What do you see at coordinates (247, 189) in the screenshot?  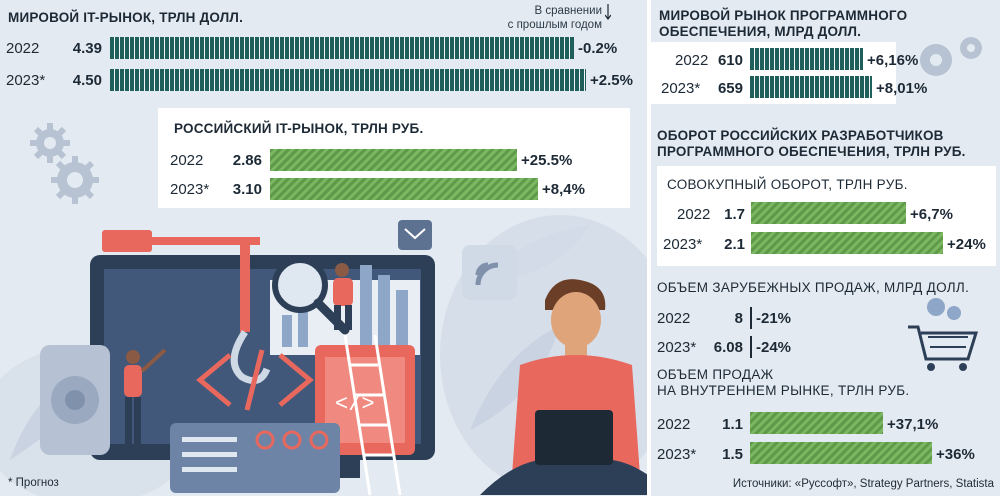 I see `russian-it-value-2023: 3.10` at bounding box center [247, 189].